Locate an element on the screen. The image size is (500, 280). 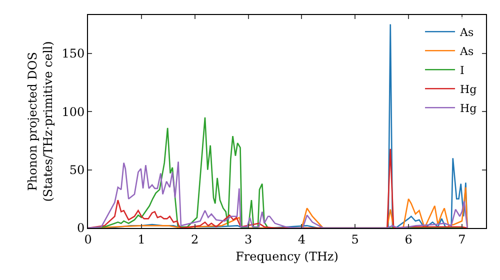
y-axis-title: Phonon projected DOS (States/THz·primitive cell) is located at coordinates (40, 121).